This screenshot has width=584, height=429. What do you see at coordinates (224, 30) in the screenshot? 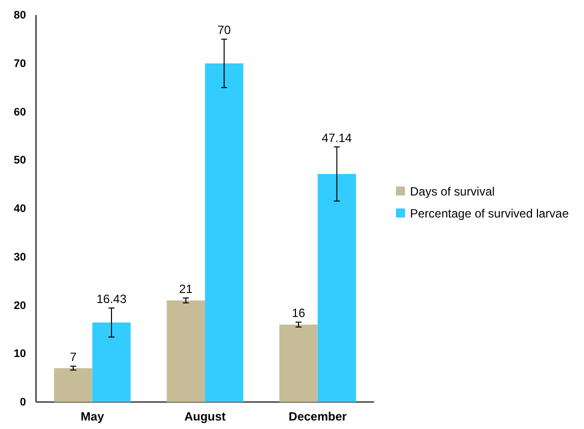
I see `data-label: 70` at bounding box center [224, 30].